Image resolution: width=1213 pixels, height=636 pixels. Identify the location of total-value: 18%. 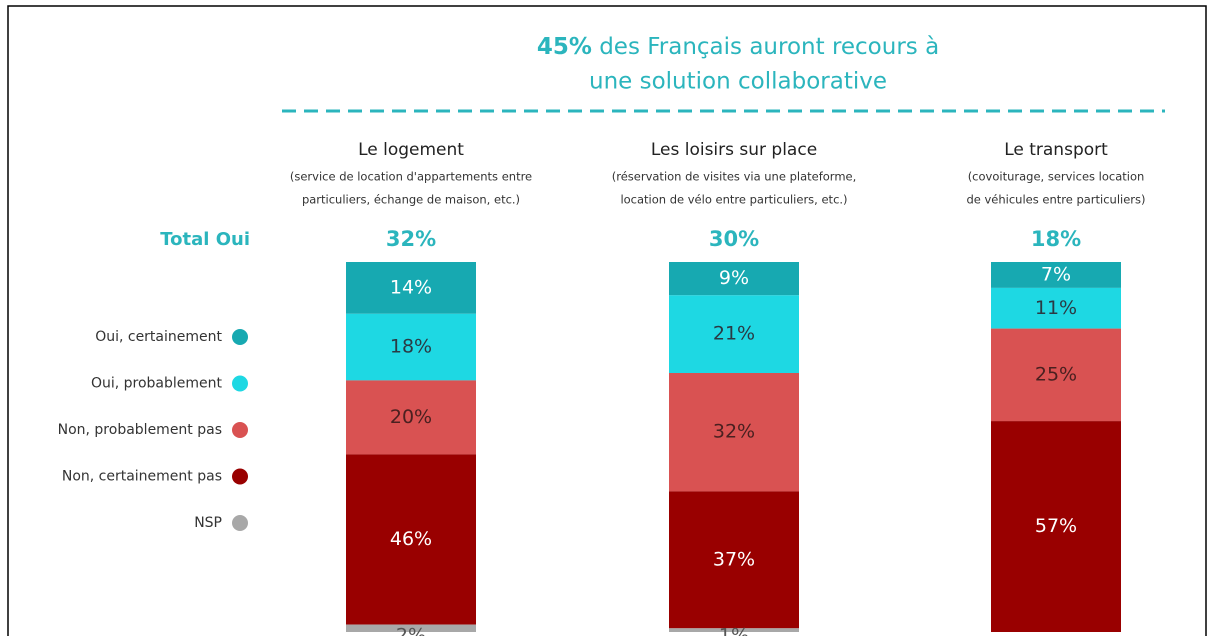
(1056, 239).